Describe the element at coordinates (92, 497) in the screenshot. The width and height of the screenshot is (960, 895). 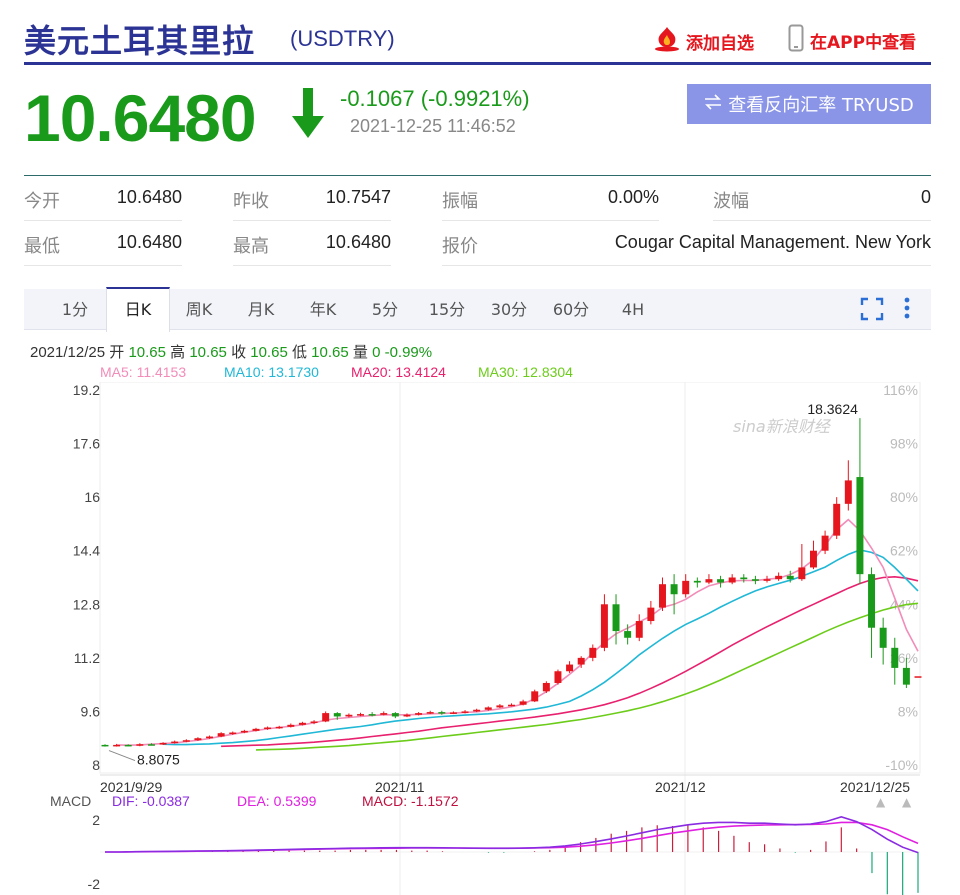
I see `y-tick-label: 16` at that location.